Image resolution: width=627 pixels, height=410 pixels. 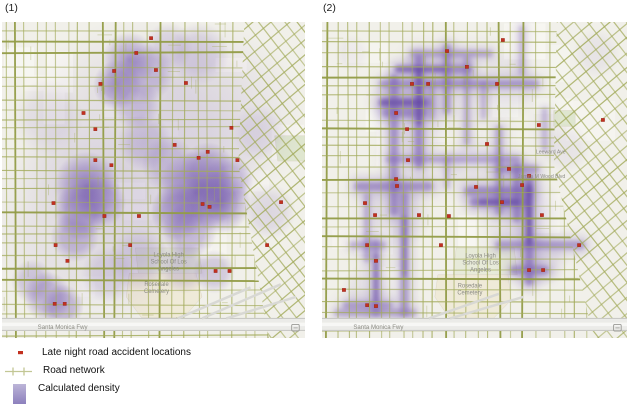 I want to click on legend-item-road-network: Road network, so click(x=52, y=371).